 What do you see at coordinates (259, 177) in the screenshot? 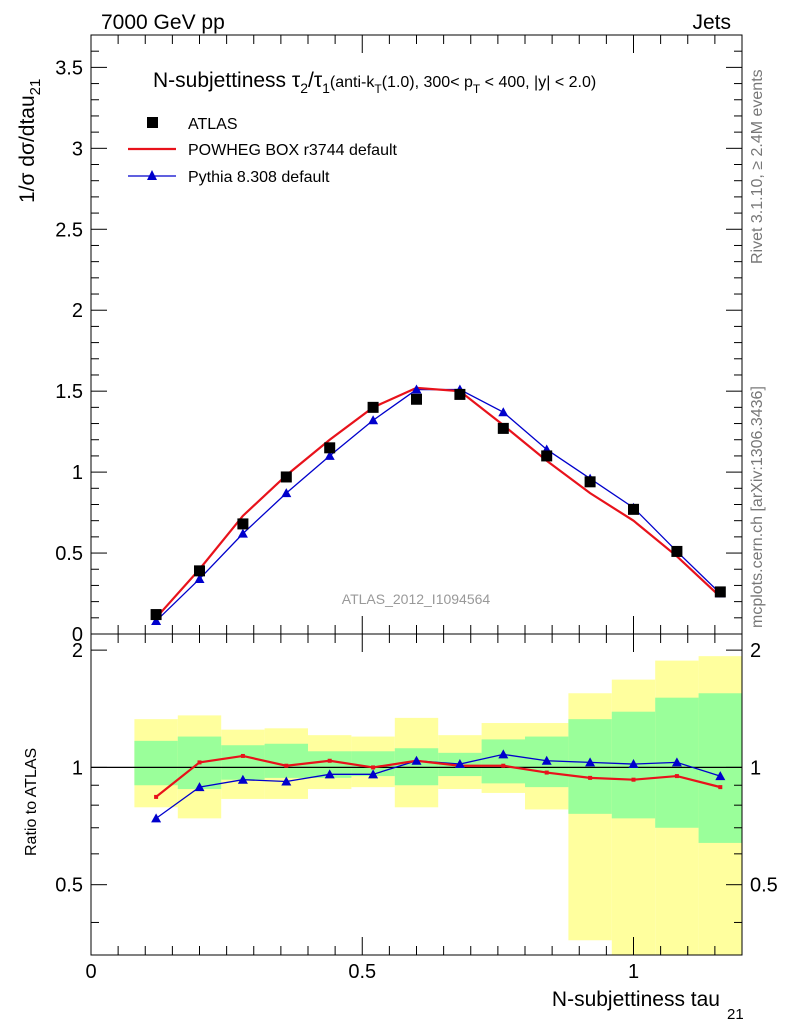
I see `legend-label: Pythia 8.308 default` at bounding box center [259, 177].